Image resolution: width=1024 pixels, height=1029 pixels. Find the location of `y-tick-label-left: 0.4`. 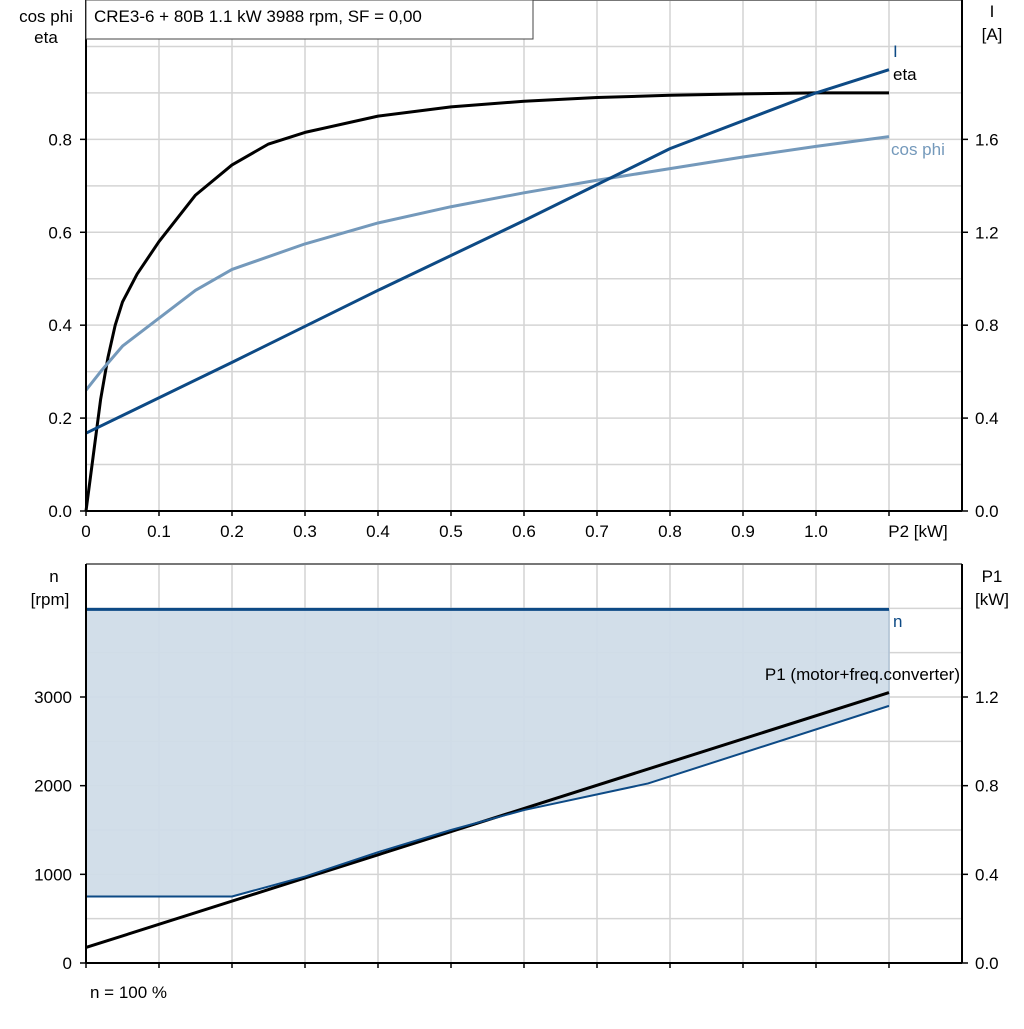

y-tick-label-left: 0.4 is located at coordinates (60, 325).